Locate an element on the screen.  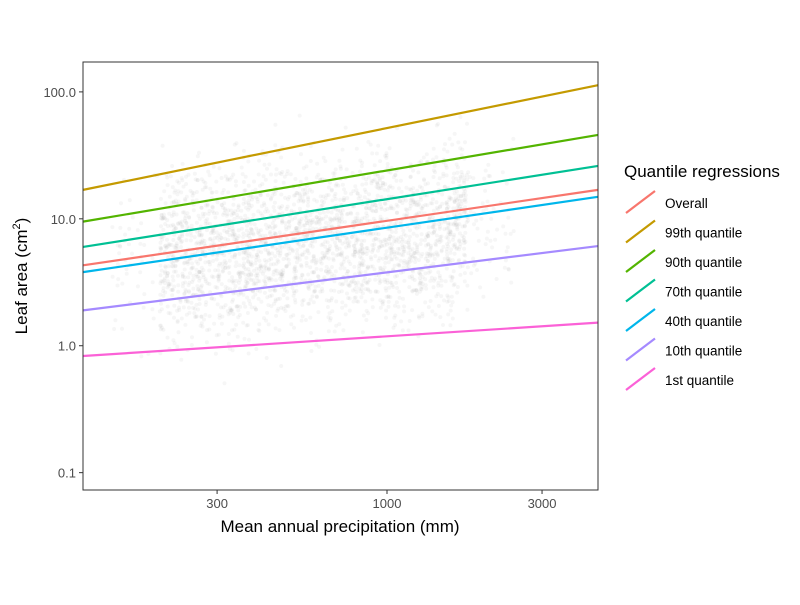
legend-key is located at coordinates (640, 290).